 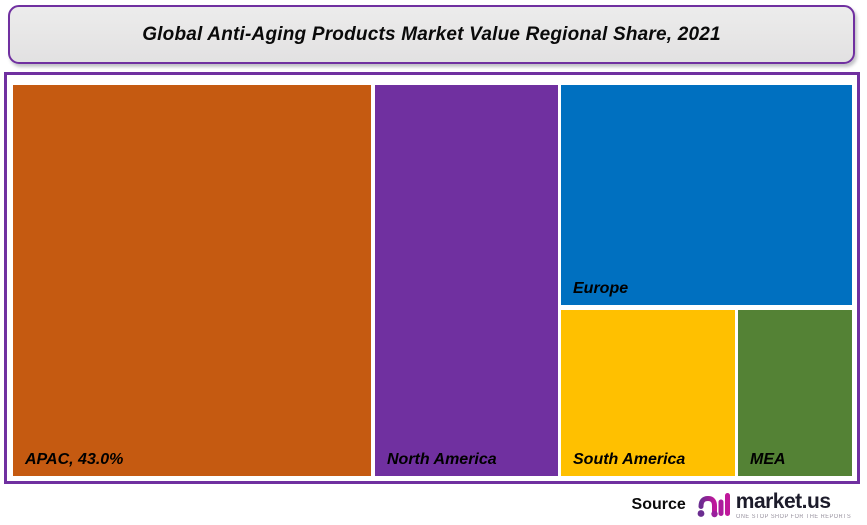 I want to click on treemap-tile-europe: Europe, so click(x=706, y=195).